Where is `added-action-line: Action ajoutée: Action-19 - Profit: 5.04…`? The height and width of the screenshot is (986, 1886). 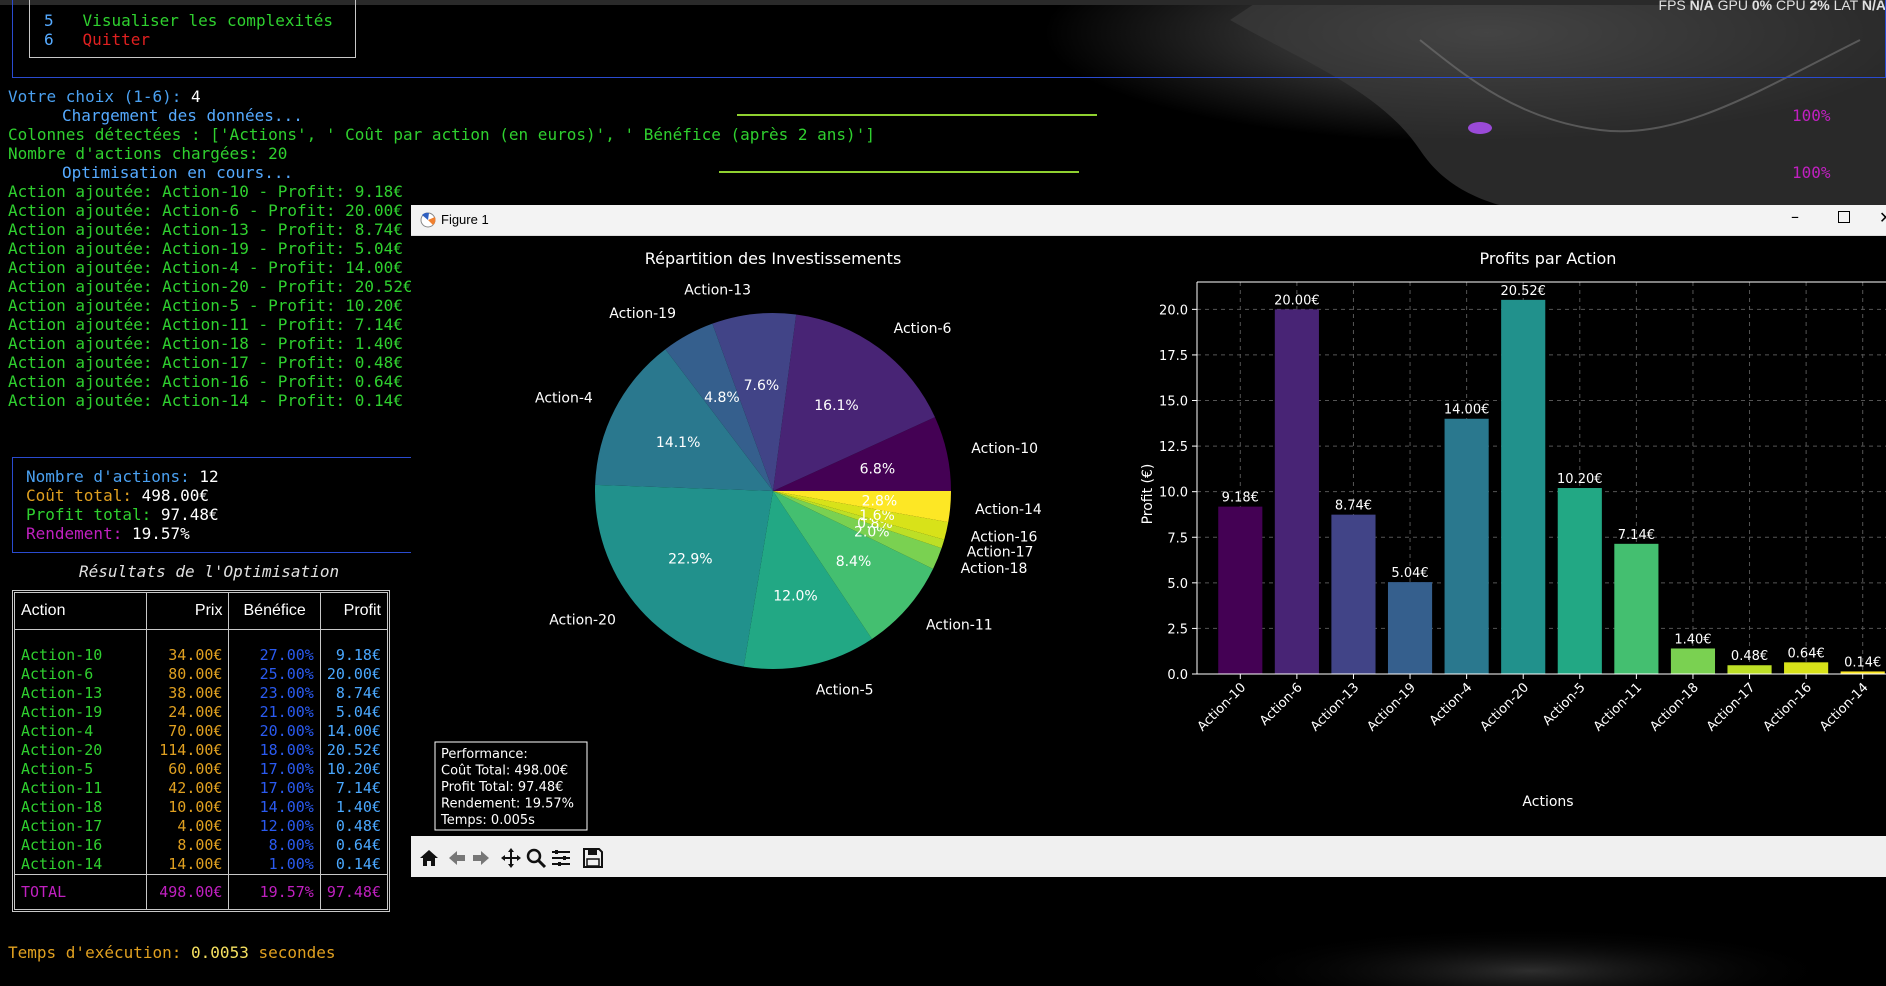
added-action-line: Action ajoutée: Action-19 - Profit: 5.04… is located at coordinates (205, 248).